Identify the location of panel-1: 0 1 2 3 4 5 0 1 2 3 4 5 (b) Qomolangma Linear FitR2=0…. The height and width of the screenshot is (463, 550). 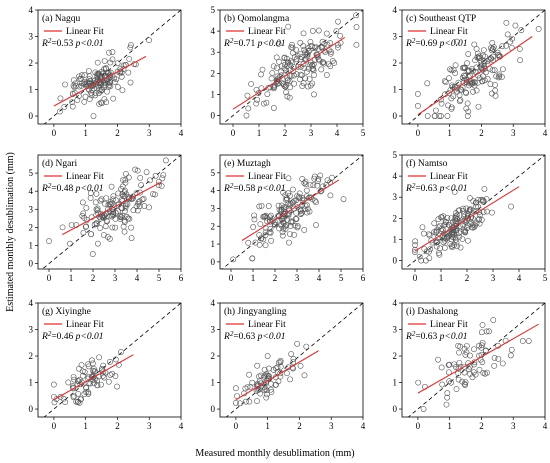
(288, 71).